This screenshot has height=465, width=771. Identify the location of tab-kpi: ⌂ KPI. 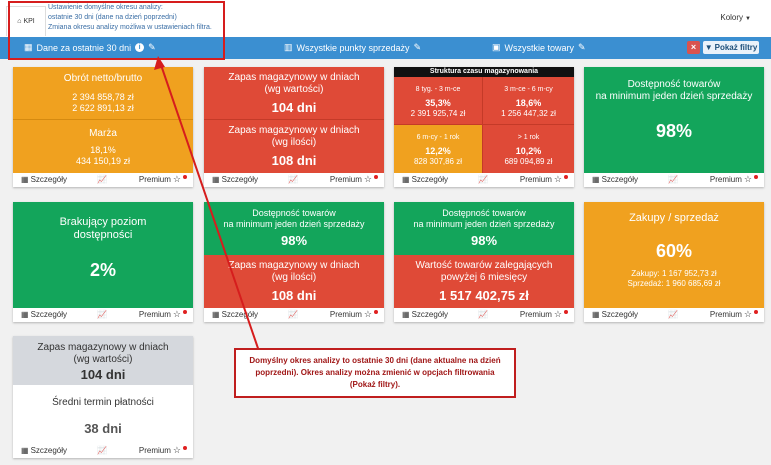
(26, 21).